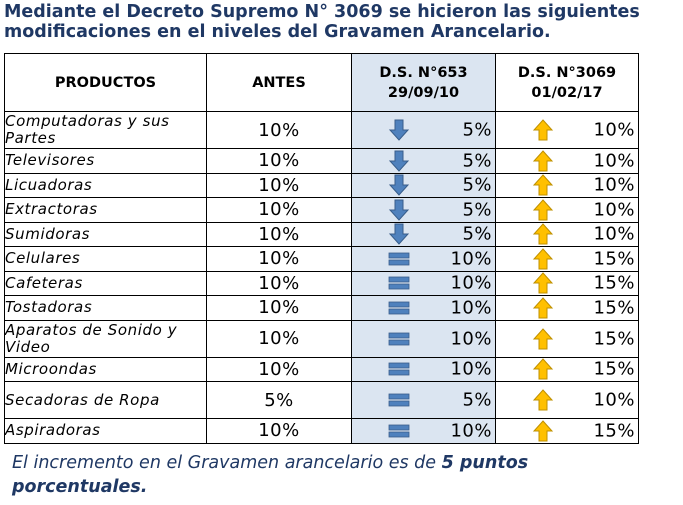 The height and width of the screenshot is (505, 683). What do you see at coordinates (423, 92) in the screenshot?
I see `header-ds653-date: 29/09/10` at bounding box center [423, 92].